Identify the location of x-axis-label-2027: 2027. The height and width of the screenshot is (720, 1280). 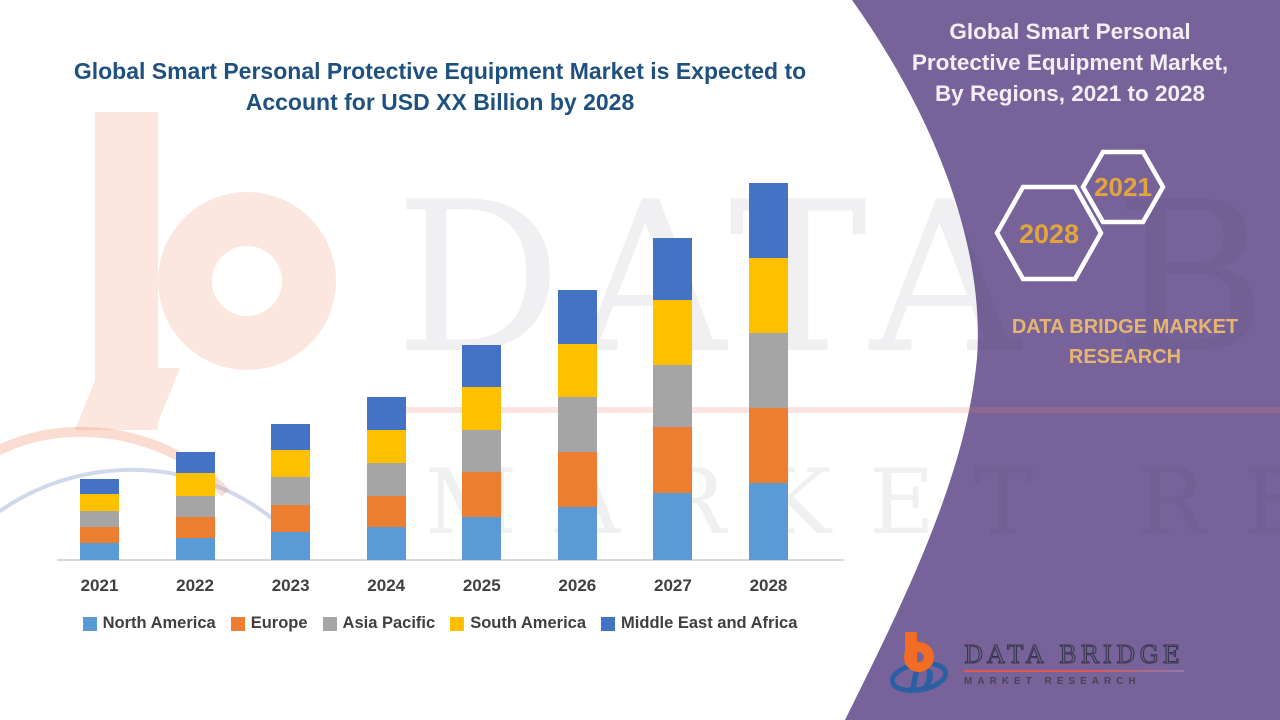
(672, 585).